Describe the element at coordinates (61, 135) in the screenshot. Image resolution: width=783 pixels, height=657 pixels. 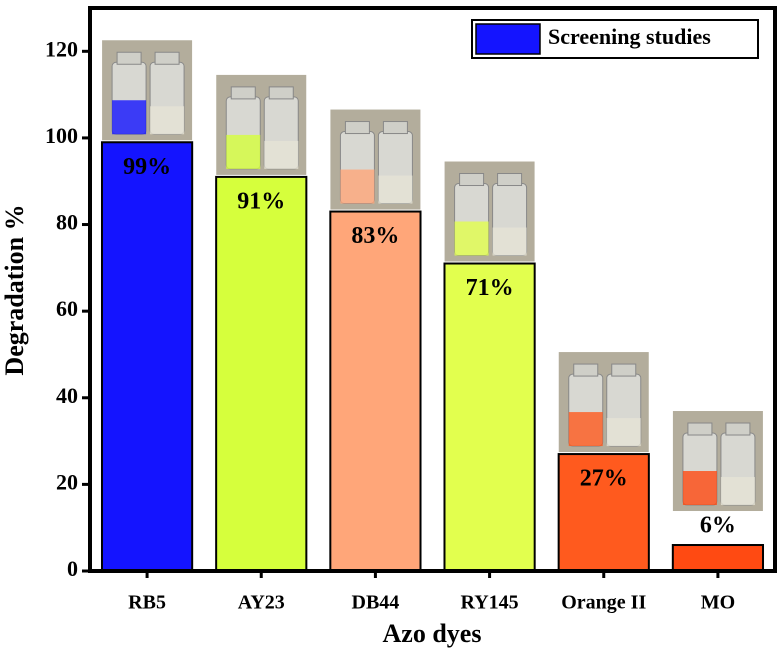
I see `y-tick-label: 100` at that location.